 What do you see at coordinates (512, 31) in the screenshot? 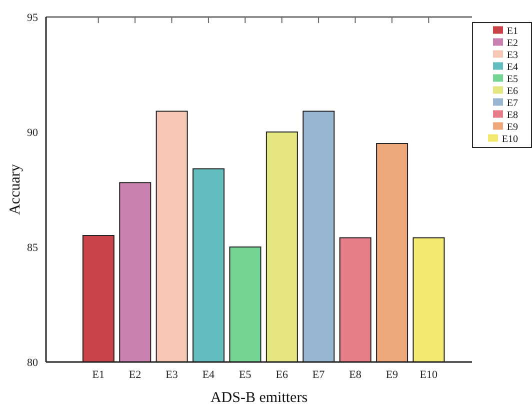
I see `legend-label: E1` at bounding box center [512, 31].